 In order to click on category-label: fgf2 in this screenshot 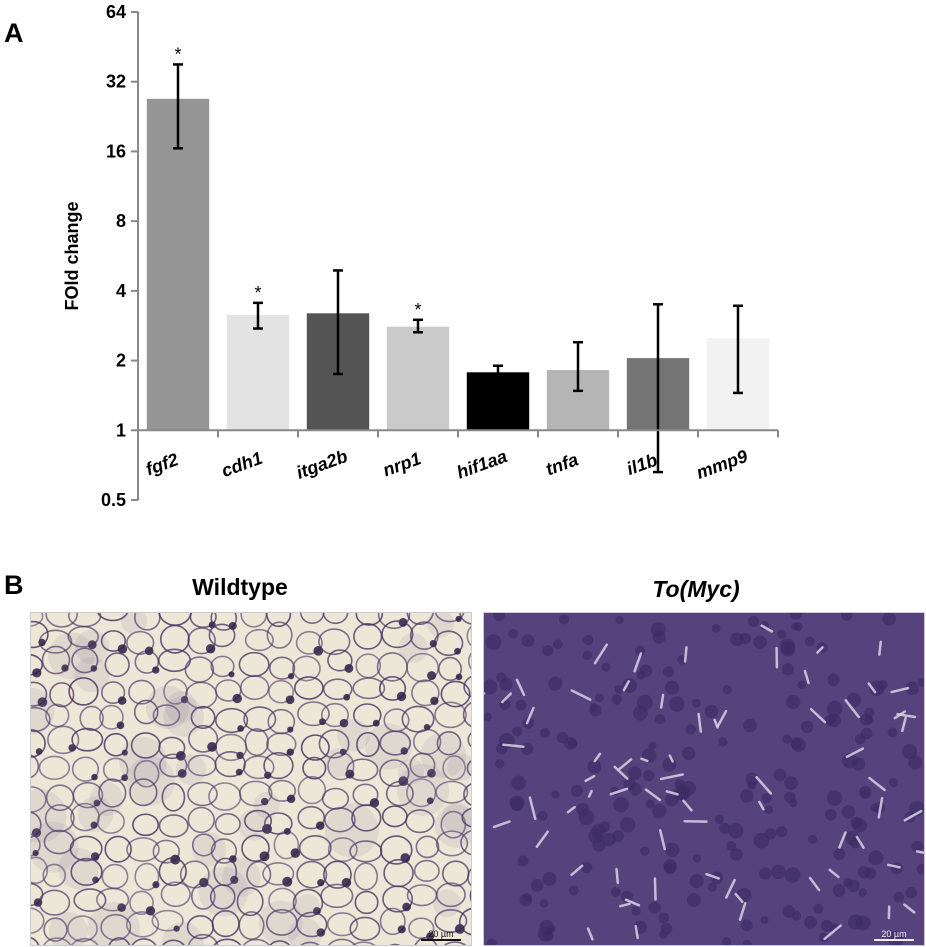, I will do `click(162, 464)`.